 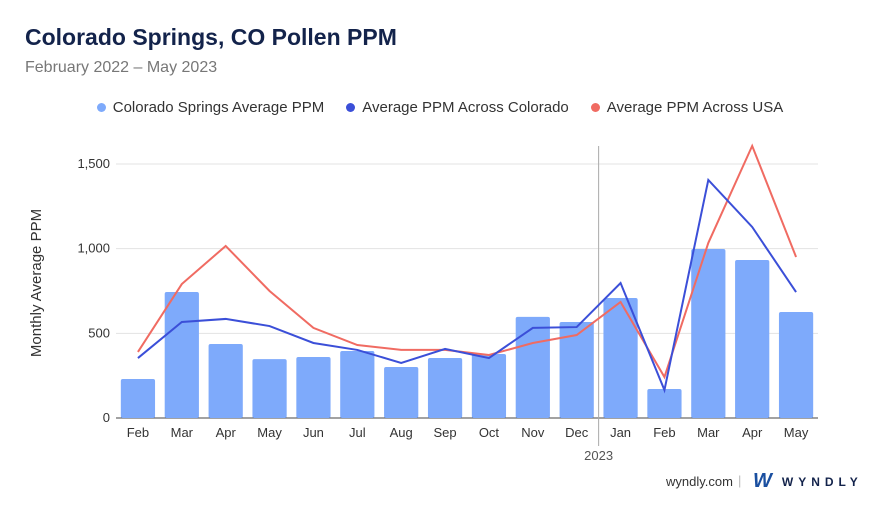 I want to click on chart-subtitle: February 2022 – May 2023, so click(x=121, y=67).